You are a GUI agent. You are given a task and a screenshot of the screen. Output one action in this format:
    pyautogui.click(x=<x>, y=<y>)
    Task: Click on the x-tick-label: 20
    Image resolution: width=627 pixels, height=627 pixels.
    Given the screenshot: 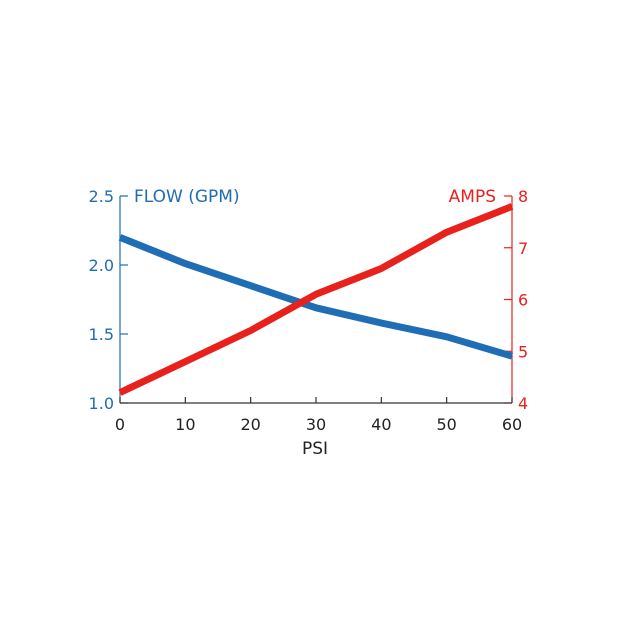 What is the action you would take?
    pyautogui.click(x=250, y=424)
    